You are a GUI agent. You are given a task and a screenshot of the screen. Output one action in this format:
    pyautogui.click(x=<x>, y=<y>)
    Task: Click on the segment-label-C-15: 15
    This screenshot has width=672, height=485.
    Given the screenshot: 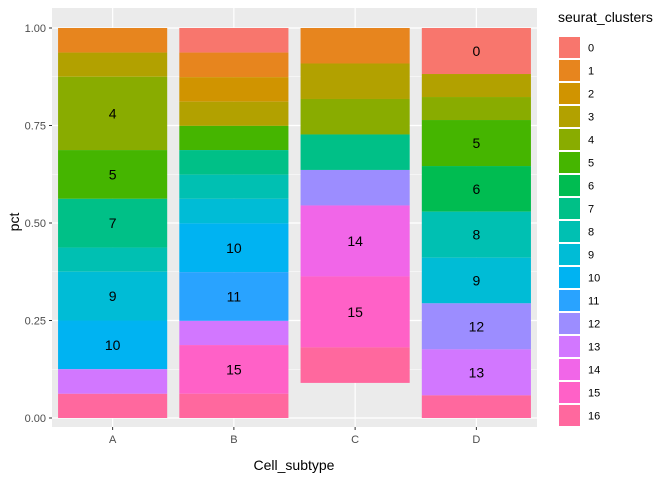 What is the action you would take?
    pyautogui.click(x=355, y=312)
    